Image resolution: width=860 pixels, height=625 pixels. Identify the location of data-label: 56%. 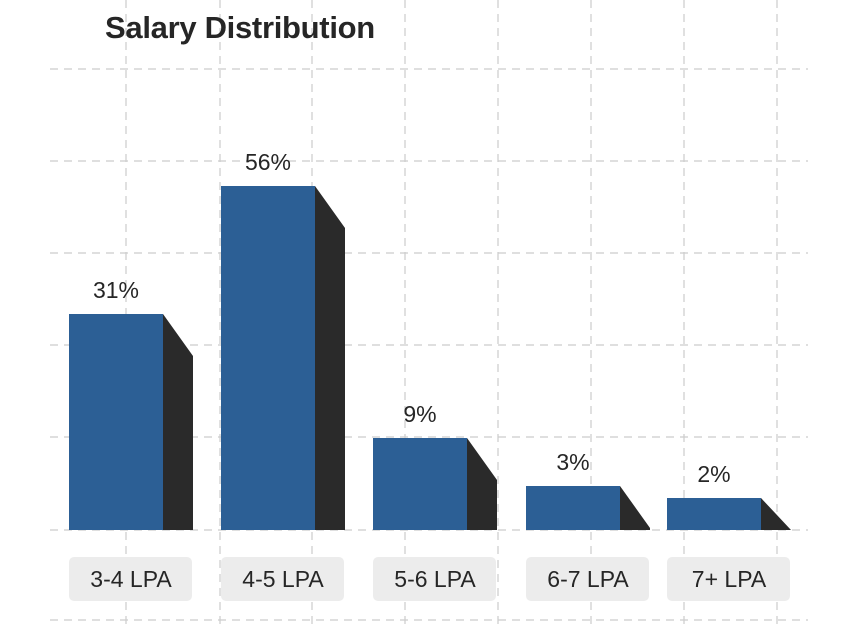
(268, 162).